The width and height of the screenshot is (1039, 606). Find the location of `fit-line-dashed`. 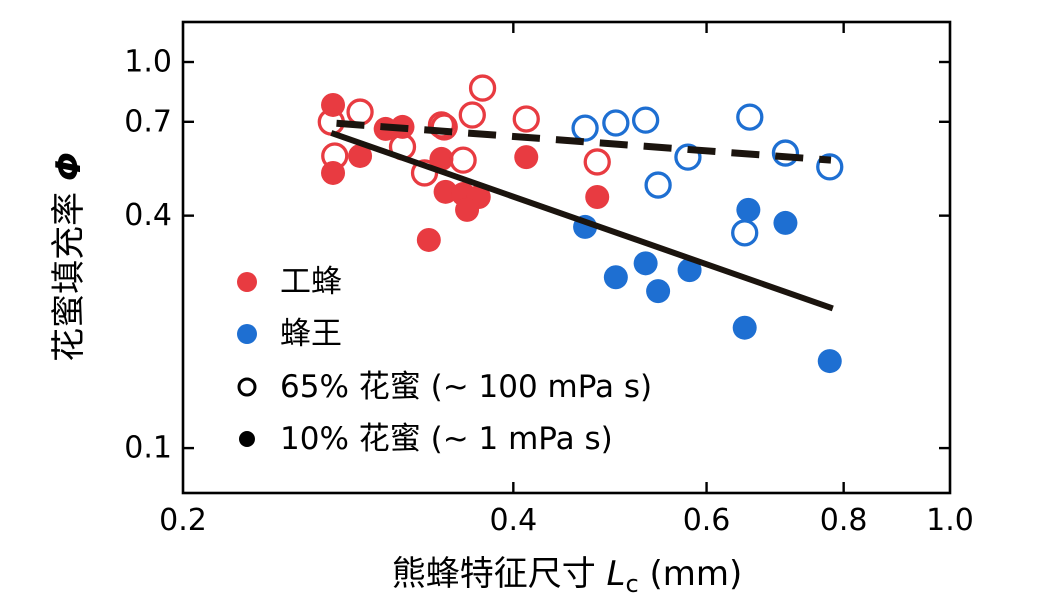

fit-line-dashed is located at coordinates (584, 141).